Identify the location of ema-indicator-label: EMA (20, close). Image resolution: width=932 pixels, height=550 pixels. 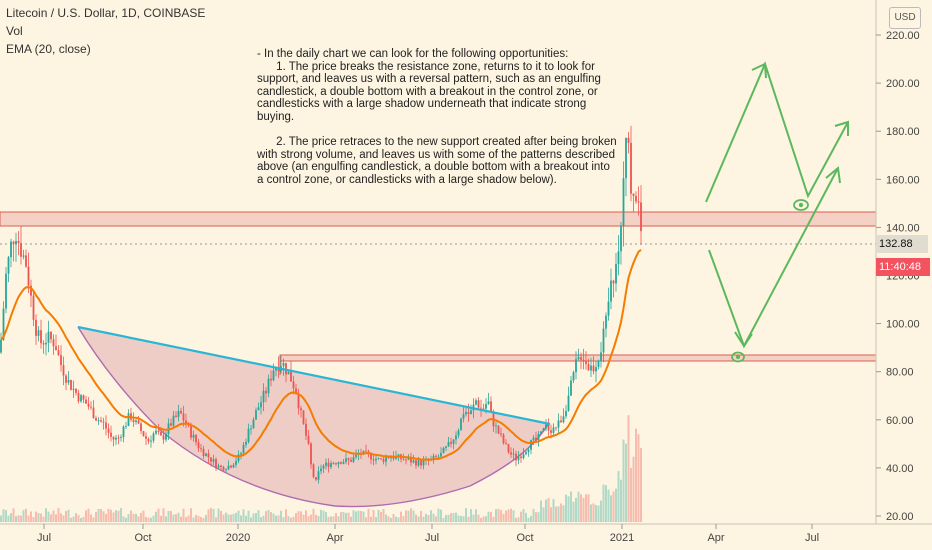
(48, 49).